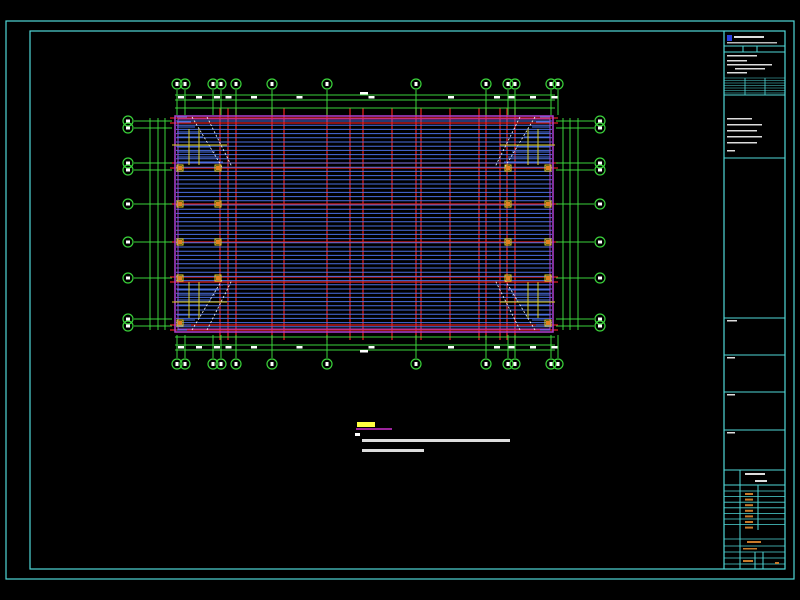 This screenshot has height=600, width=800. What do you see at coordinates (364, 245) in the screenshot?
I see `columns` at bounding box center [364, 245].